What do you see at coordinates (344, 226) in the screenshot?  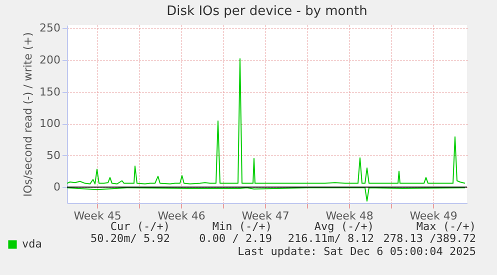 I see `text: Avg (-/+)` at bounding box center [344, 226].